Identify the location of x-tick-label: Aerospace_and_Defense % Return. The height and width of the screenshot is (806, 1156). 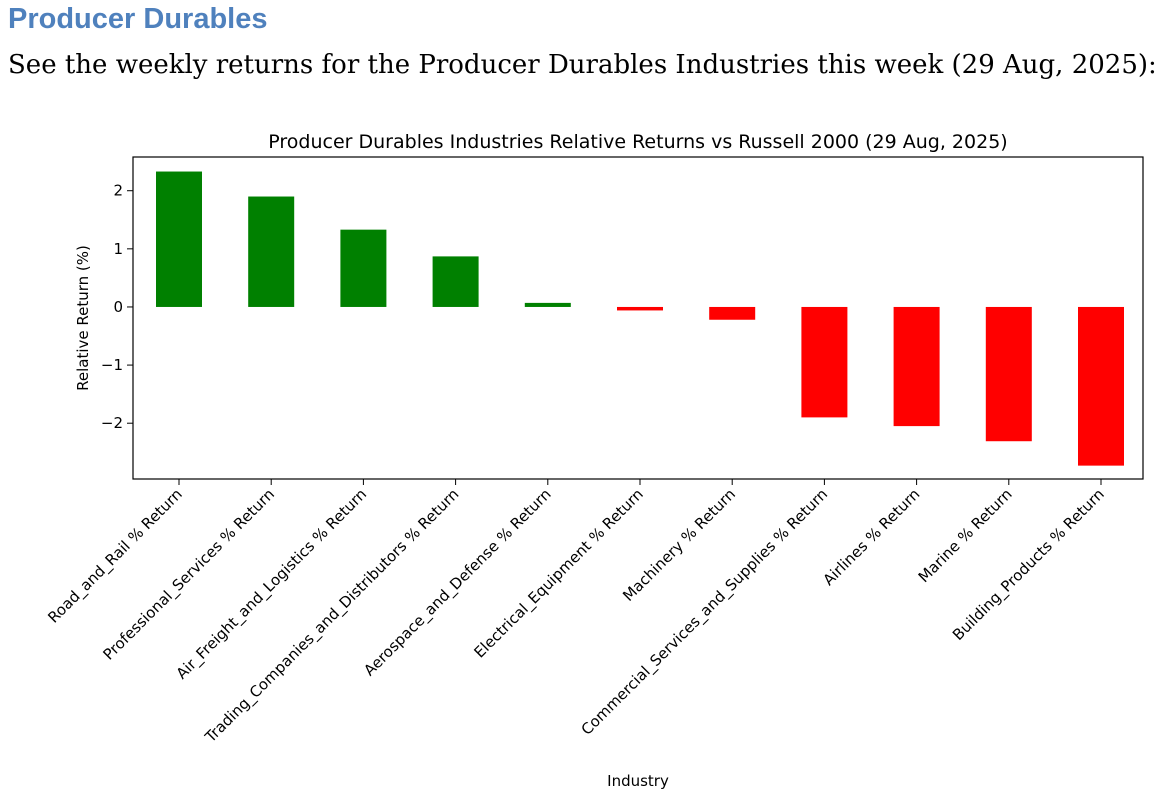
(457, 582).